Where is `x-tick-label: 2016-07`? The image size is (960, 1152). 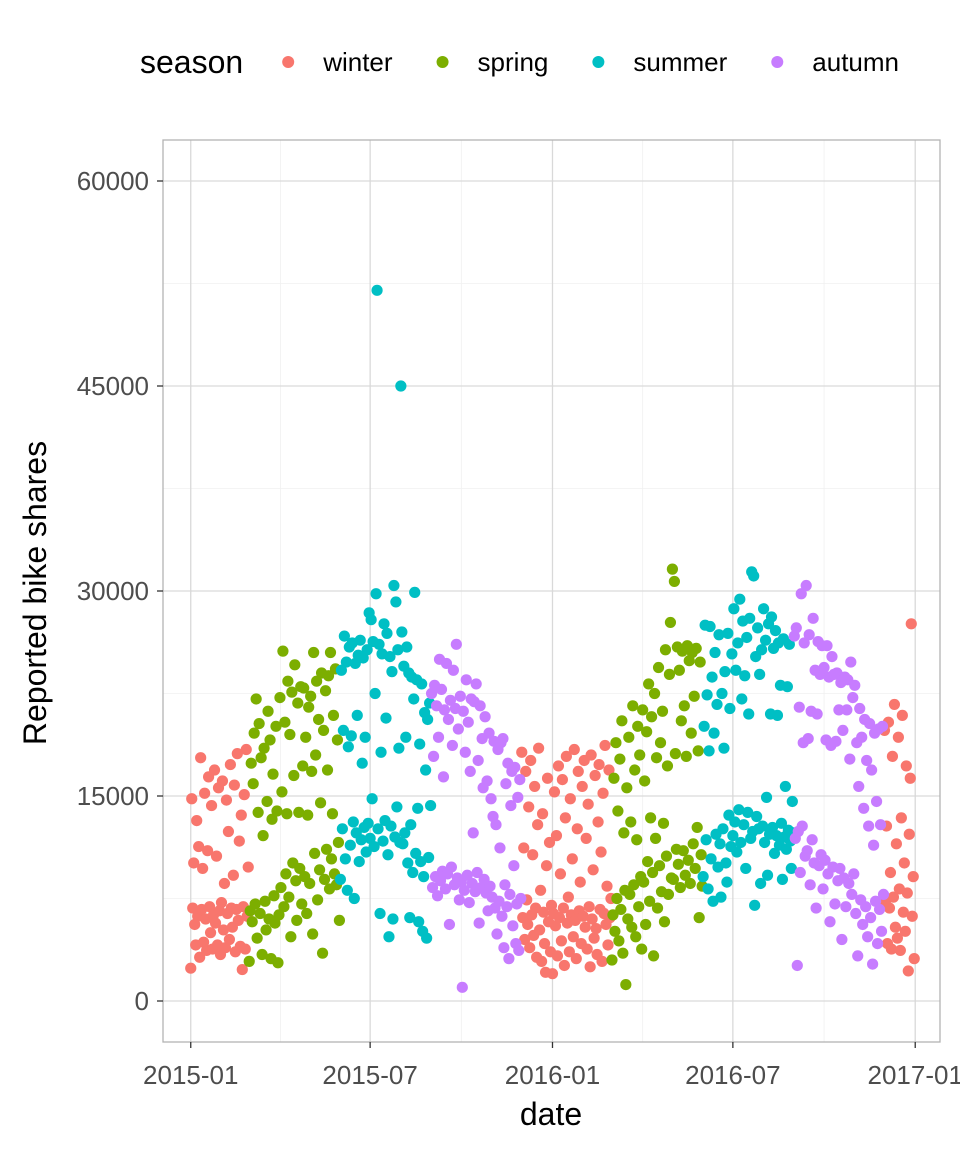 x-tick-label: 2016-07 is located at coordinates (732, 1075).